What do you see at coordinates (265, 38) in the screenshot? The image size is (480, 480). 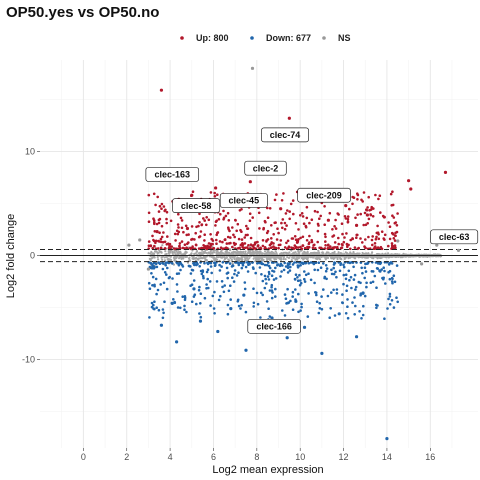 I see `legend: Up: 800 Down: 677 NS` at bounding box center [265, 38].